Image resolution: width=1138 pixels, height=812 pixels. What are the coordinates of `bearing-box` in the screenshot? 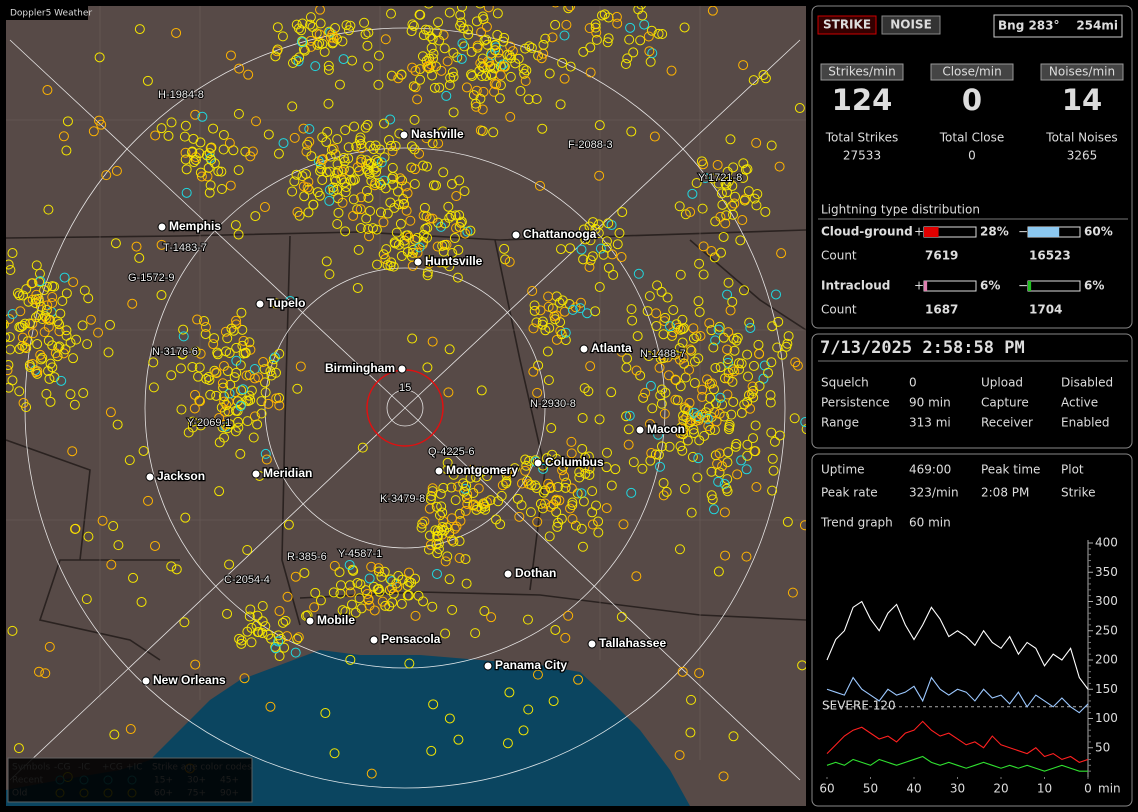 It's located at (1058, 26).